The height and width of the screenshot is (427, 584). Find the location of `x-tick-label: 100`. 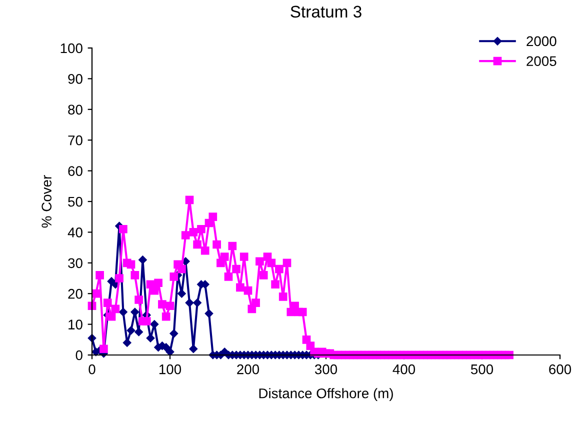

x-tick-label: 100 is located at coordinates (170, 369).